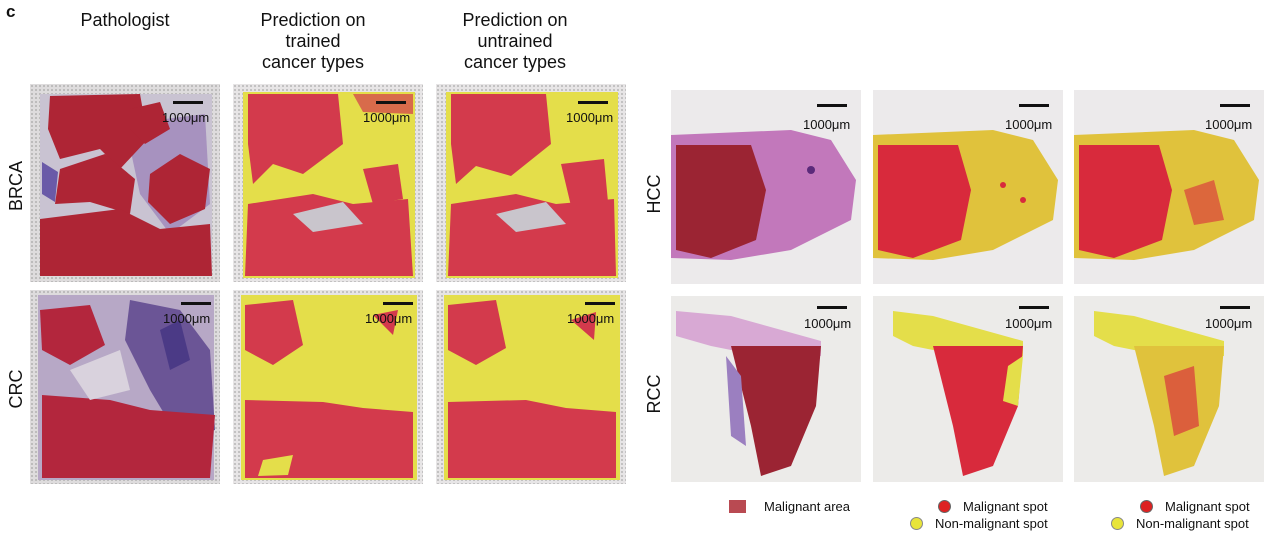 The height and width of the screenshot is (535, 1266). What do you see at coordinates (991, 523) in the screenshot?
I see `legend-non-malignant-spot-label-1: Non-malignant spot` at bounding box center [991, 523].